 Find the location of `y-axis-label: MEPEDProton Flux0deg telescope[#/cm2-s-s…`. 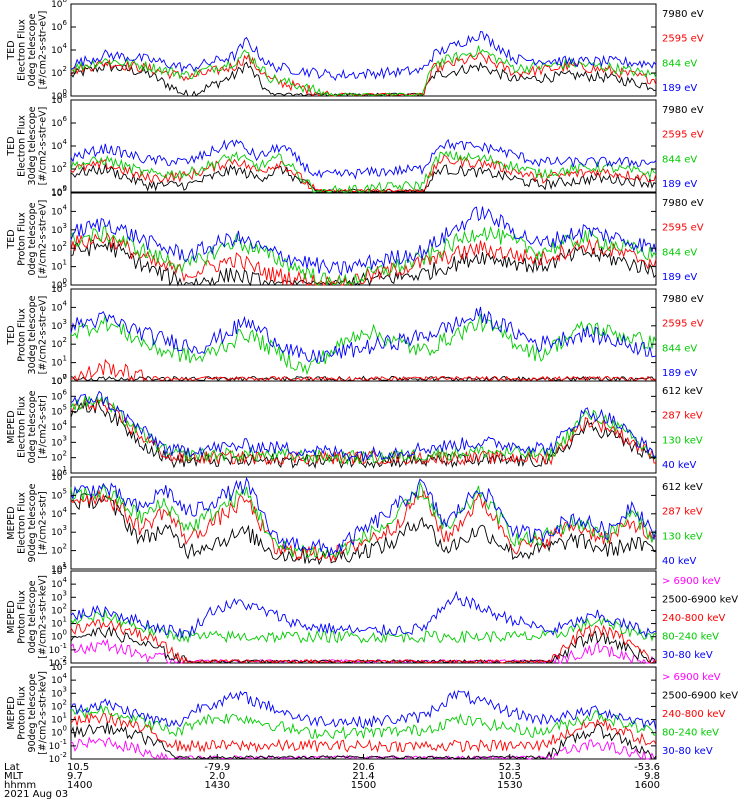

y-axis-label: MEPEDProton Flux0deg telescope[#/cm2-s-s… is located at coordinates (27, 617).